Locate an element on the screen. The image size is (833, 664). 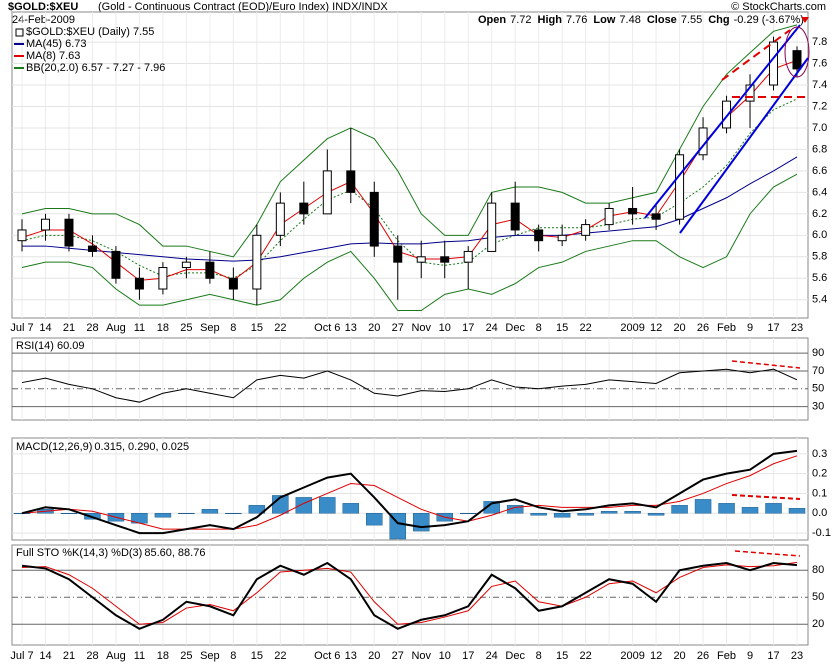
y-tick-label: 80 is located at coordinates (818, 570).